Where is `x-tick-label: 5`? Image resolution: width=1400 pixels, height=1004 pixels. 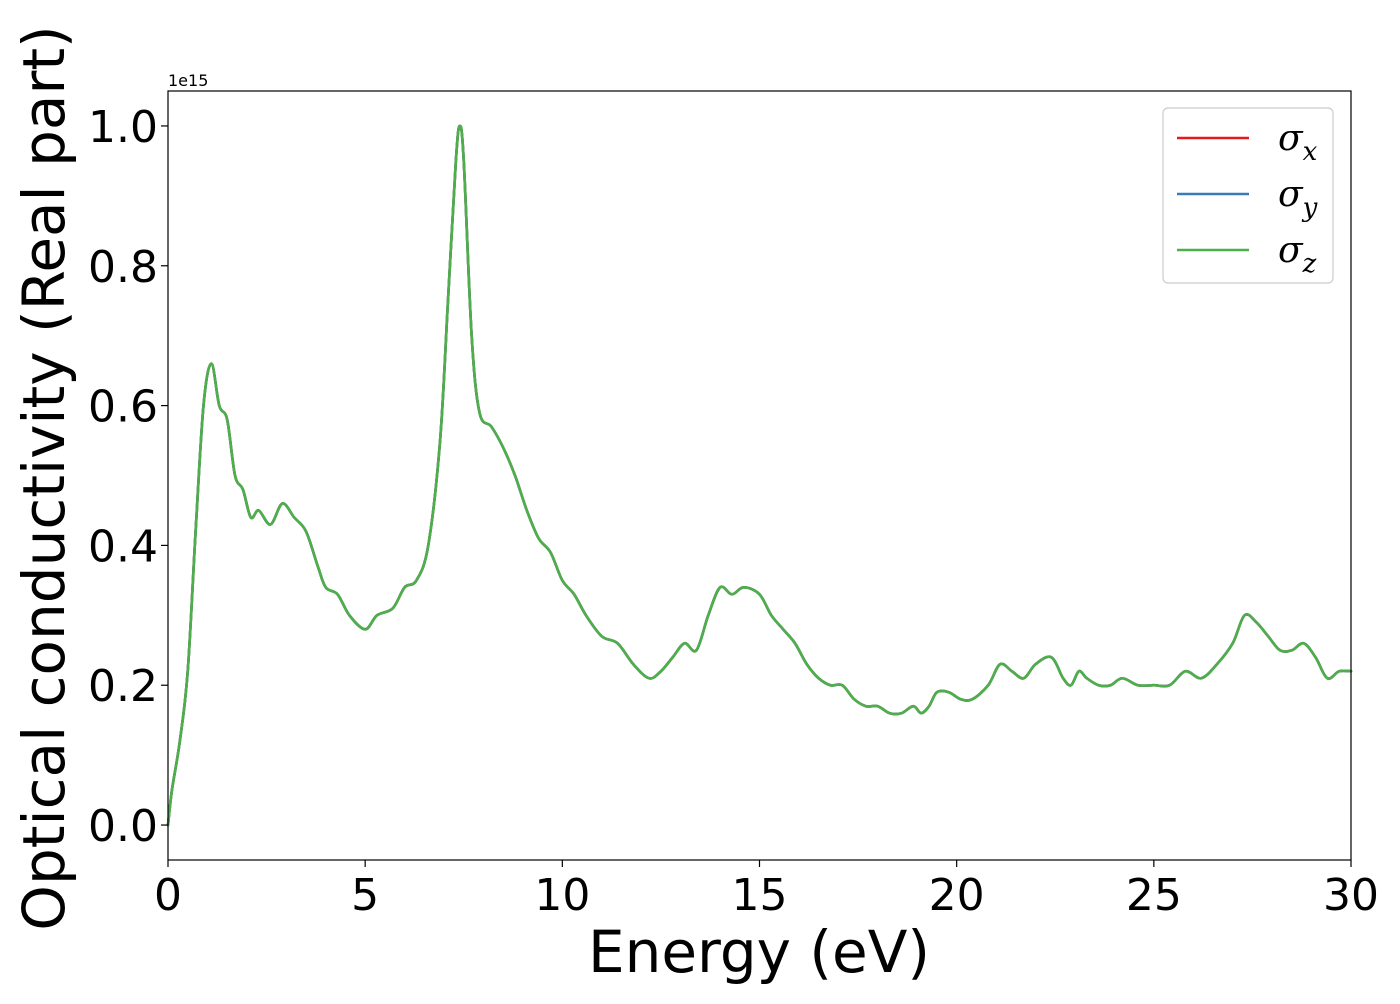 x-tick-label: 5 is located at coordinates (365, 895).